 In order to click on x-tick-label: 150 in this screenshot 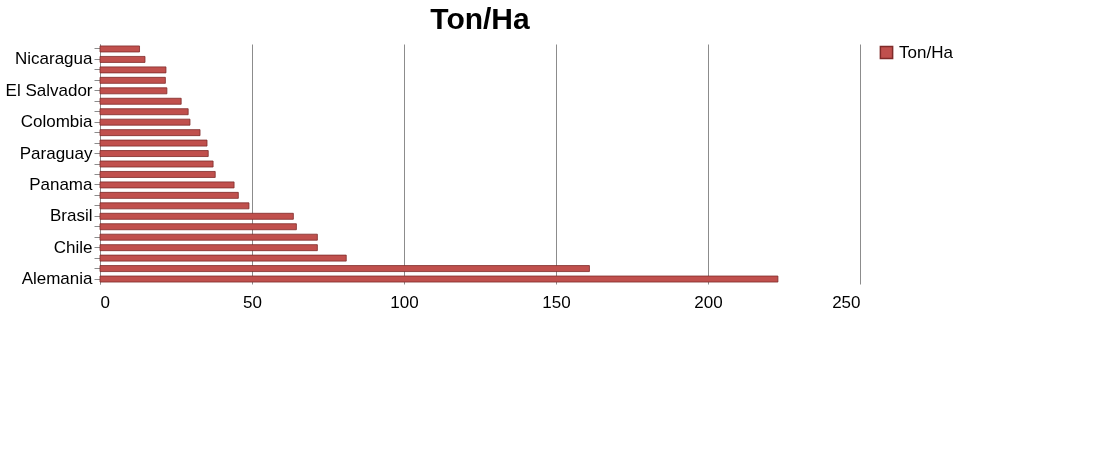, I will do `click(556, 302)`.